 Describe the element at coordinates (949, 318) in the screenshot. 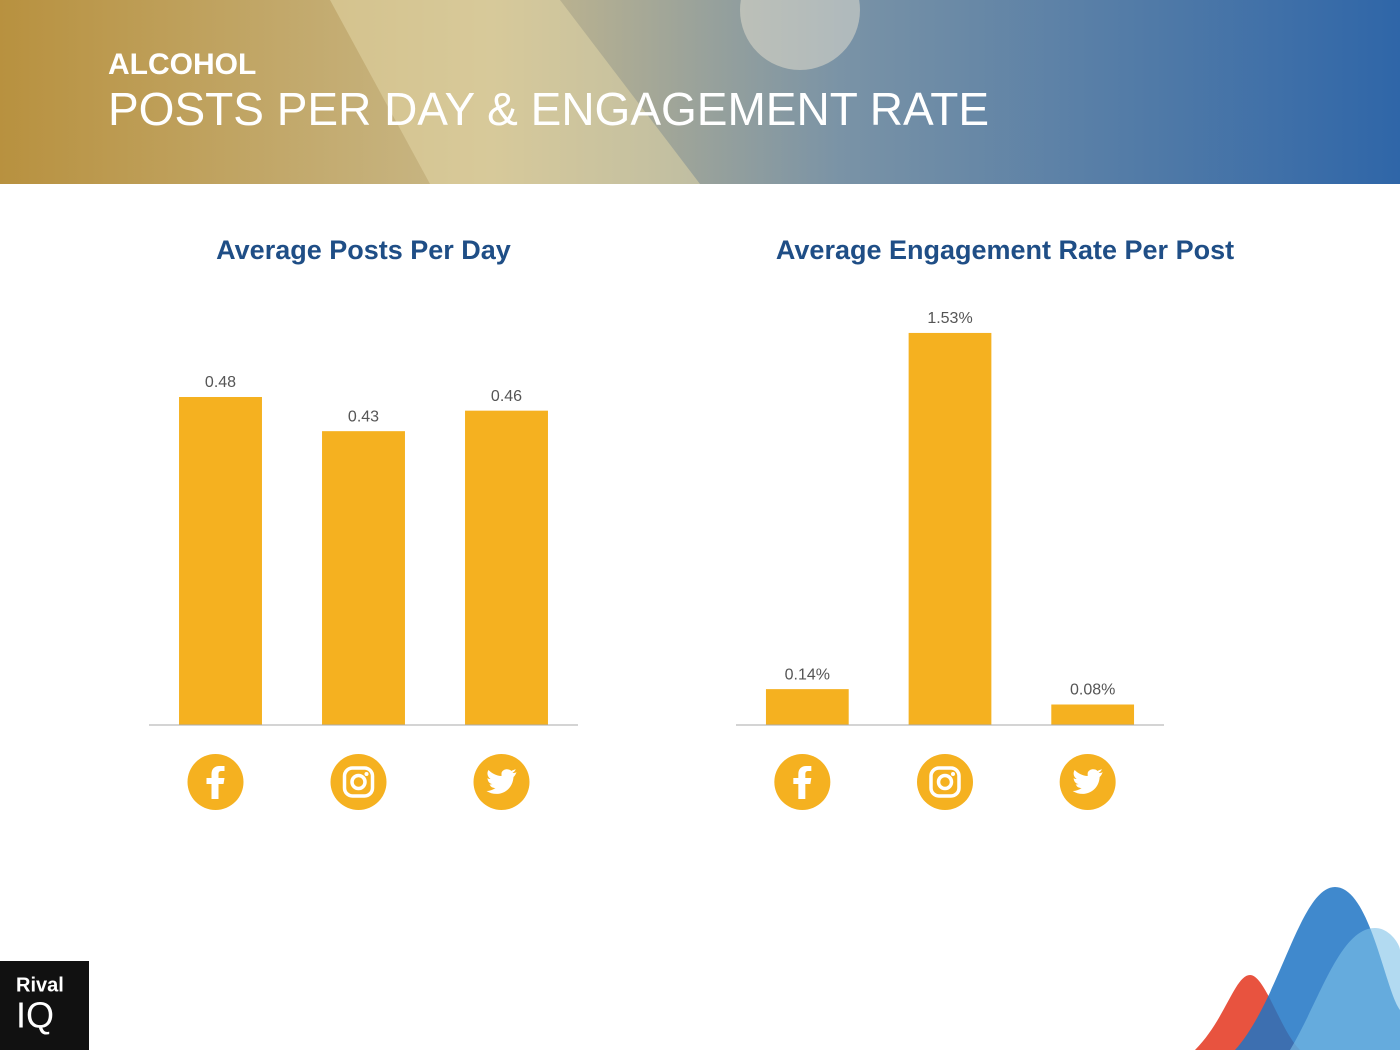

I see `value-label: 1.53%` at that location.